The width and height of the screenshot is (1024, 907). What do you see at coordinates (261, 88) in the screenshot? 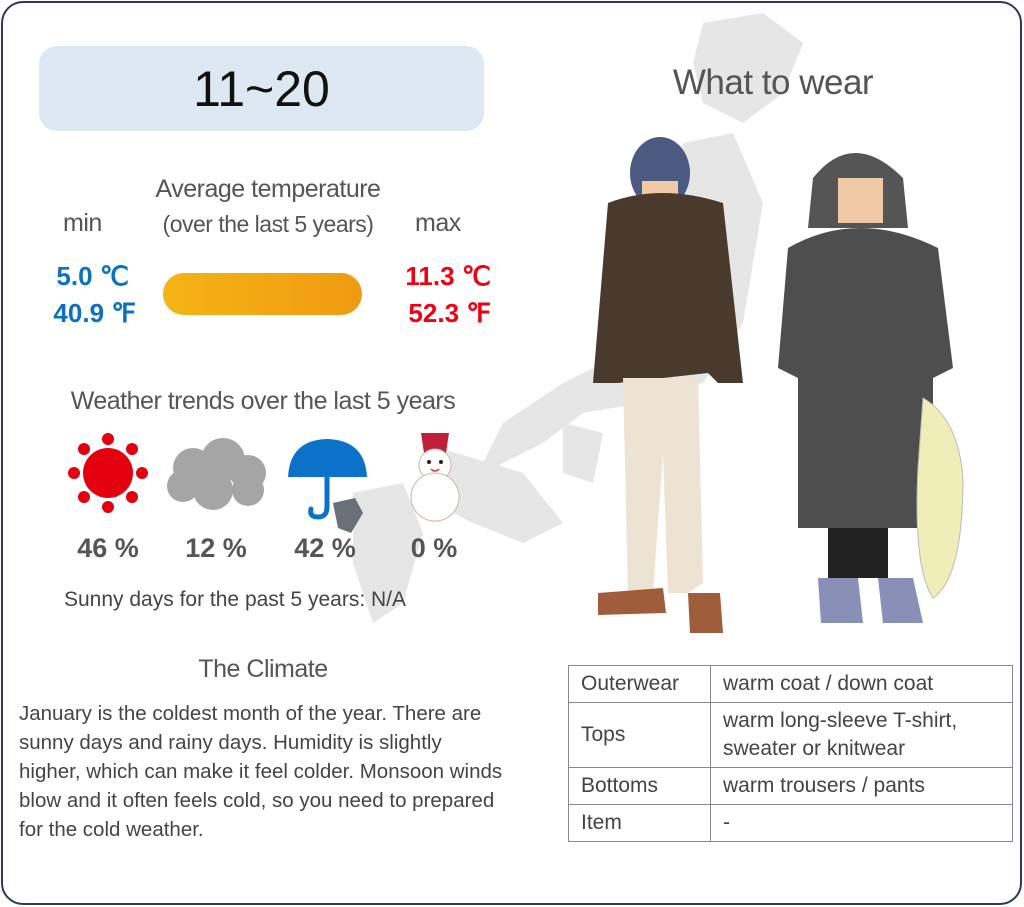
I see `period-title: 11~20` at bounding box center [261, 88].